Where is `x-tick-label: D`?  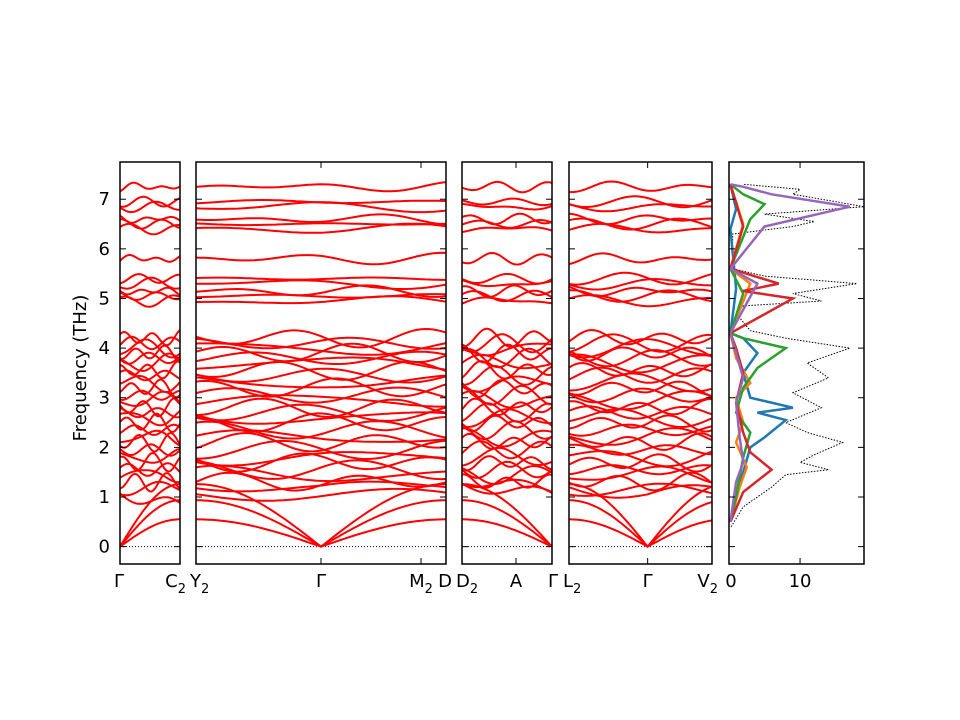 x-tick-label: D is located at coordinates (445, 581).